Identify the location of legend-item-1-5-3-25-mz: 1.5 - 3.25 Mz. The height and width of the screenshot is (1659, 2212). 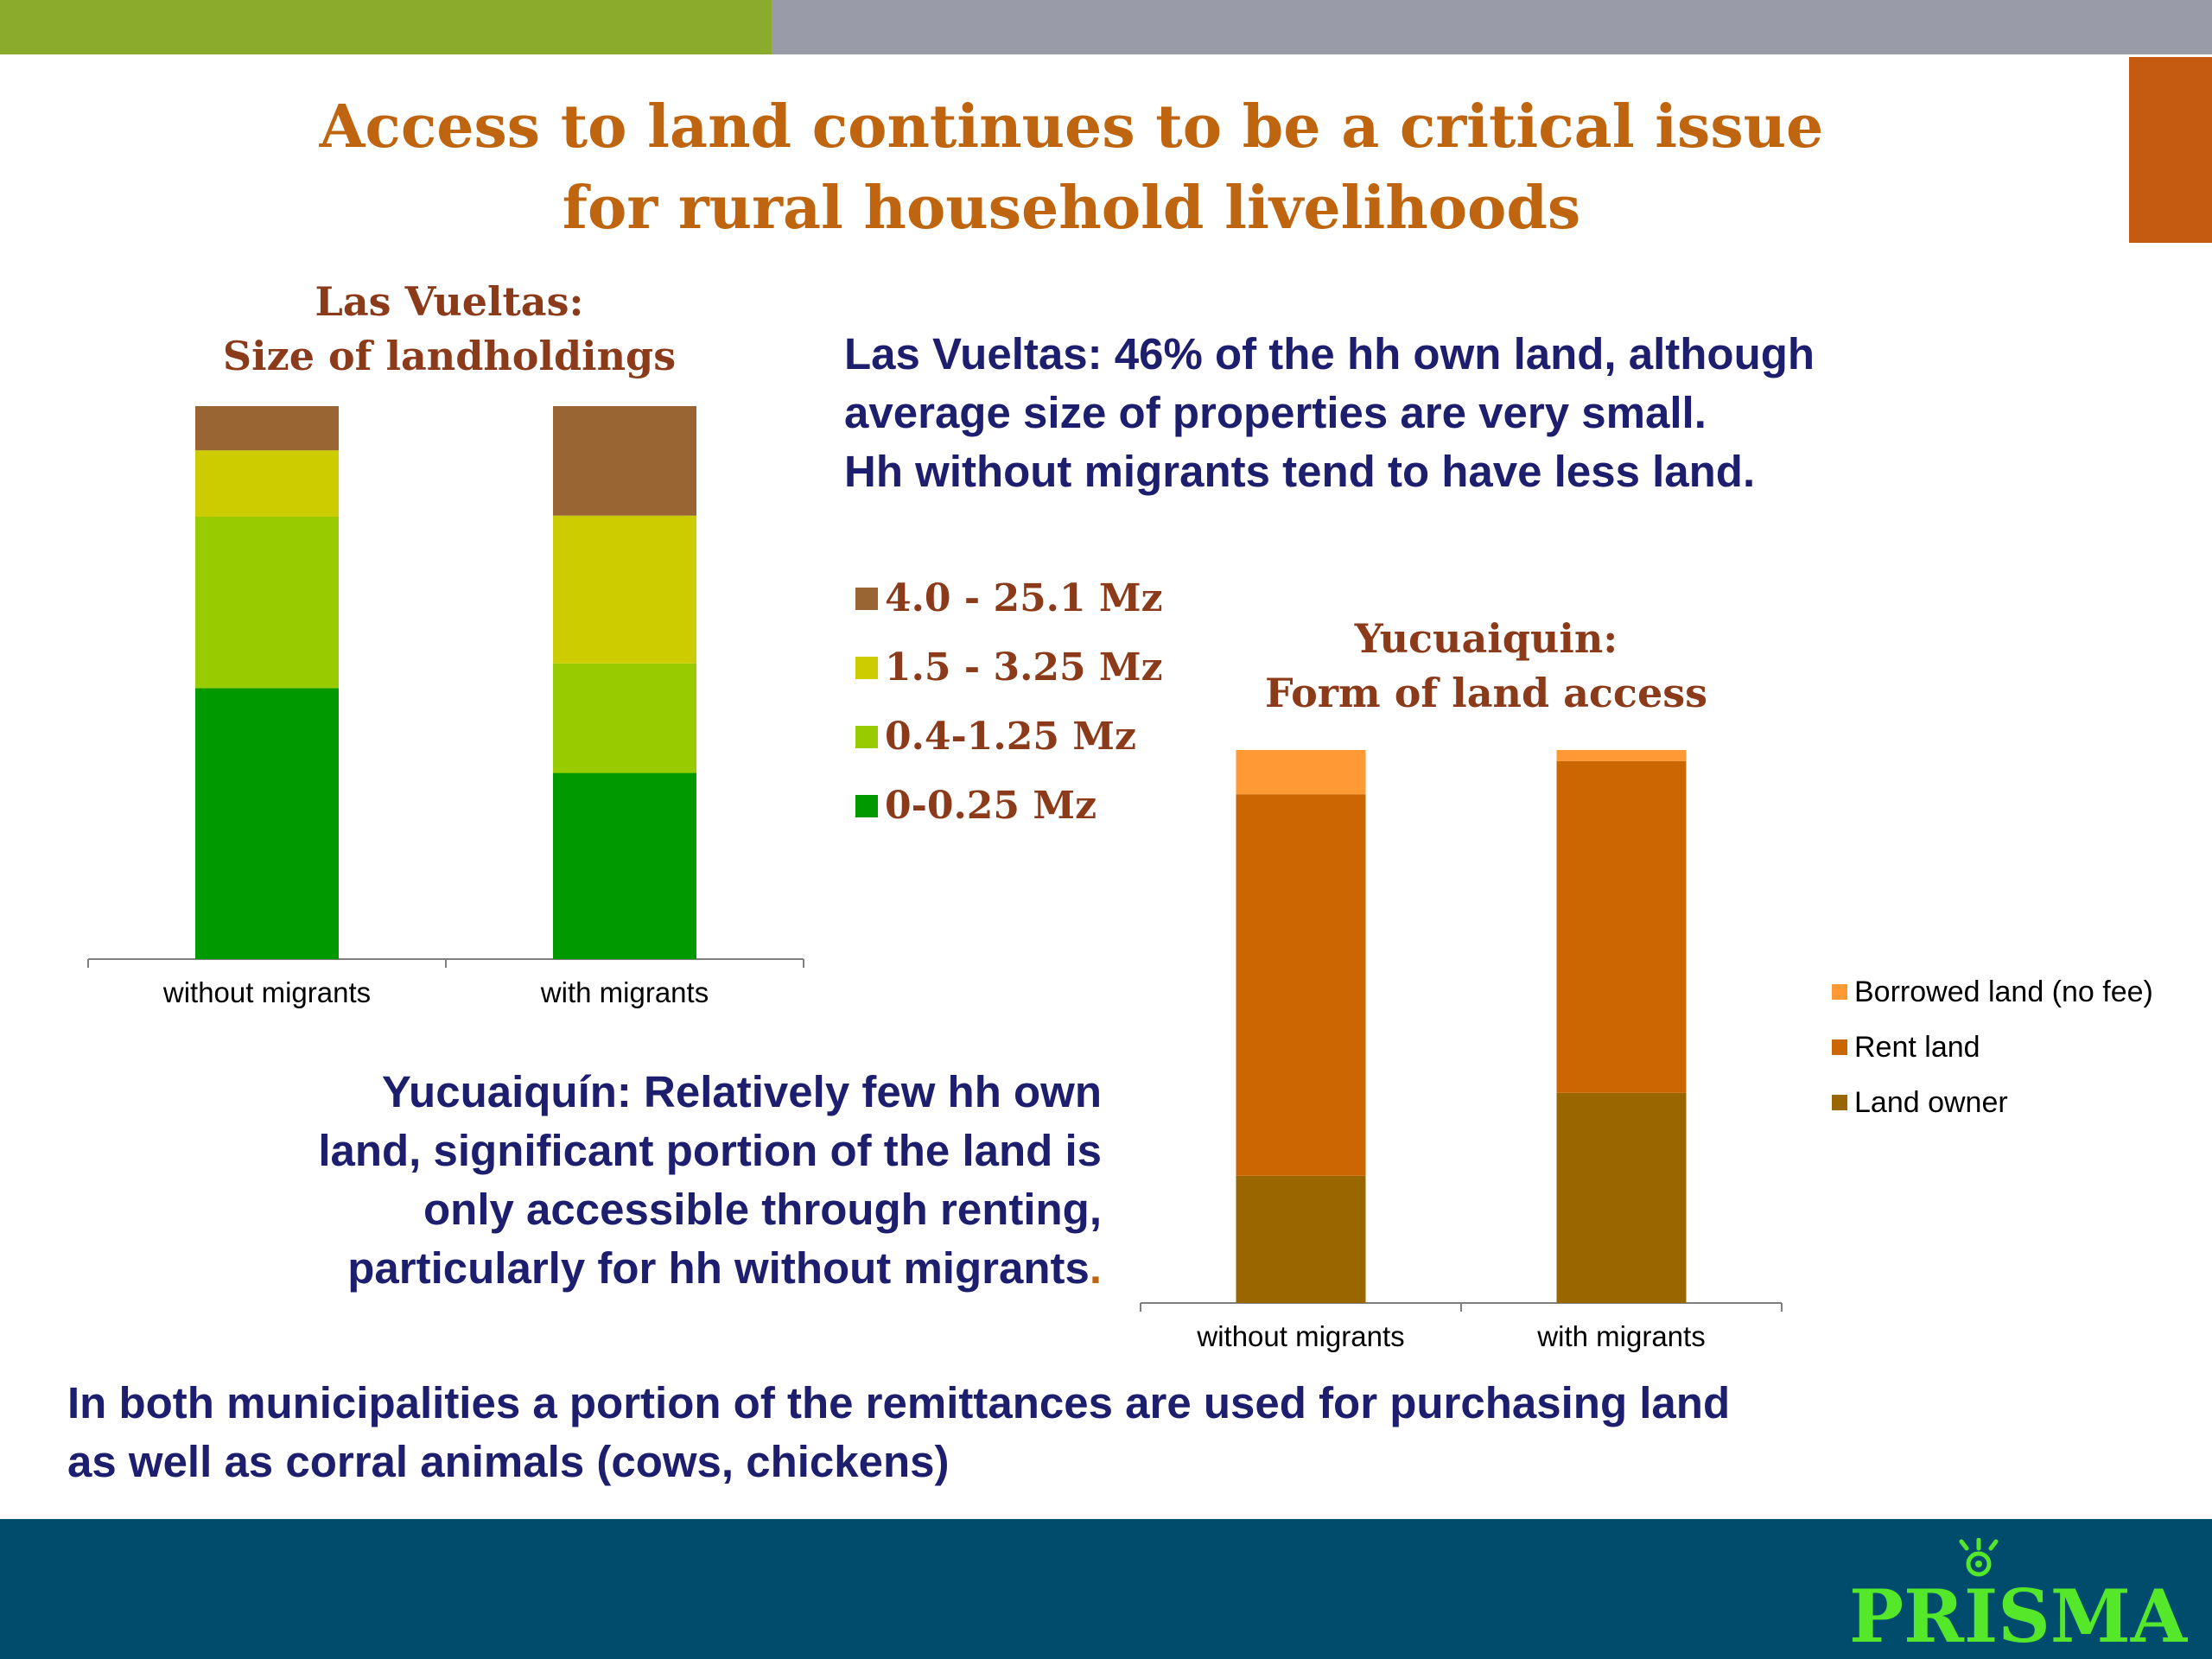
(1010, 667).